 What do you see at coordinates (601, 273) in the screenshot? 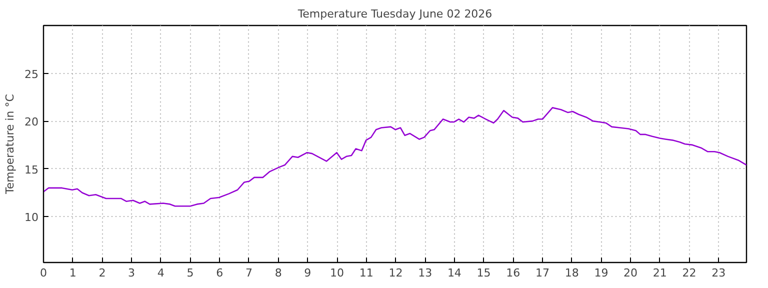
I see `x-tick-label: 19` at bounding box center [601, 273].